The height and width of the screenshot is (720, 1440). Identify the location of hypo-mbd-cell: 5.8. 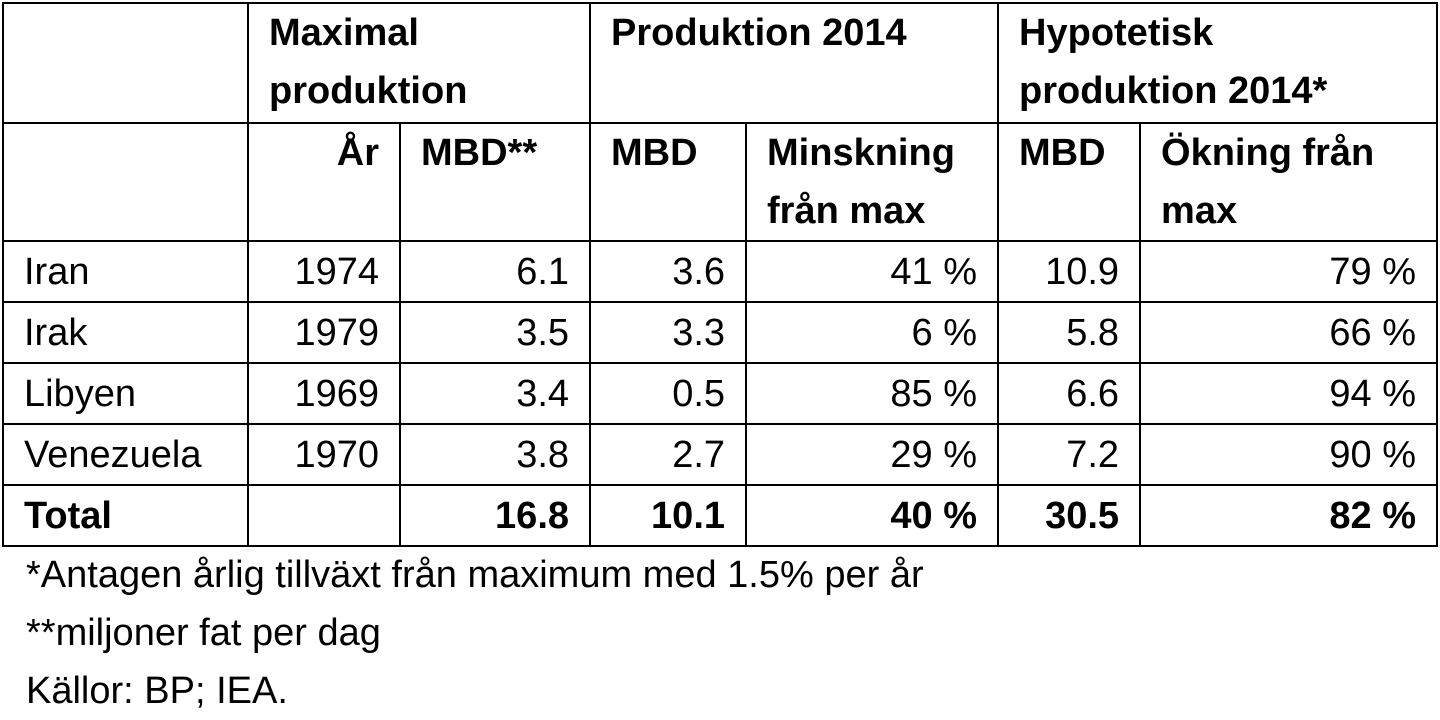
(1069, 332).